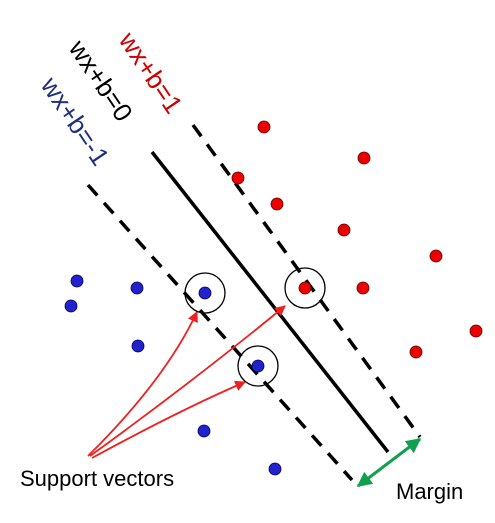 The image size is (495, 523). What do you see at coordinates (429, 491) in the screenshot?
I see `margin-caption: Margin` at bounding box center [429, 491].